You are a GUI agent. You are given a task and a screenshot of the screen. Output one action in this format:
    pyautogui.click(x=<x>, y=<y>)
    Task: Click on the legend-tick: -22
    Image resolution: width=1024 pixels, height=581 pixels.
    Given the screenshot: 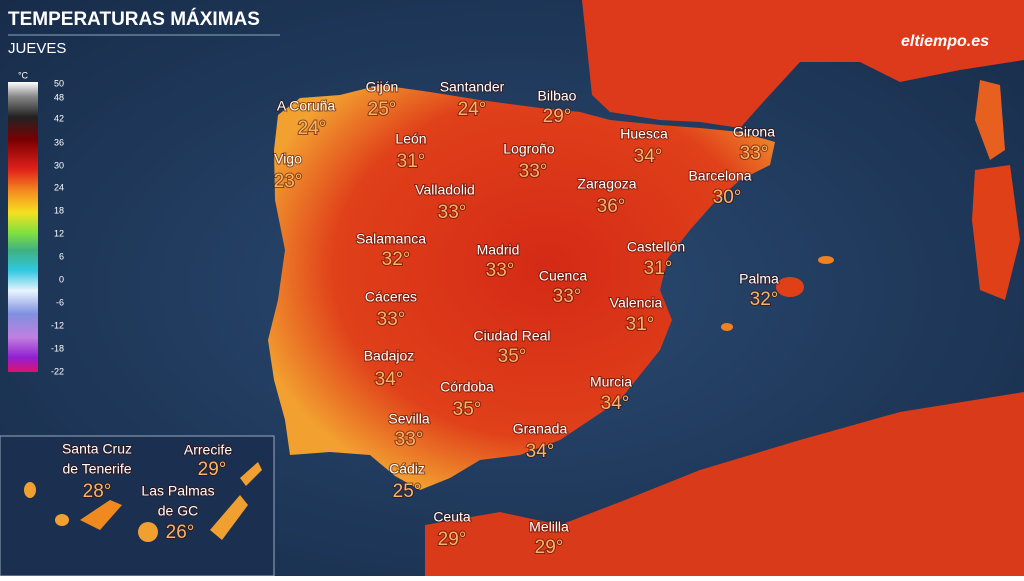 What is the action you would take?
    pyautogui.click(x=57, y=371)
    